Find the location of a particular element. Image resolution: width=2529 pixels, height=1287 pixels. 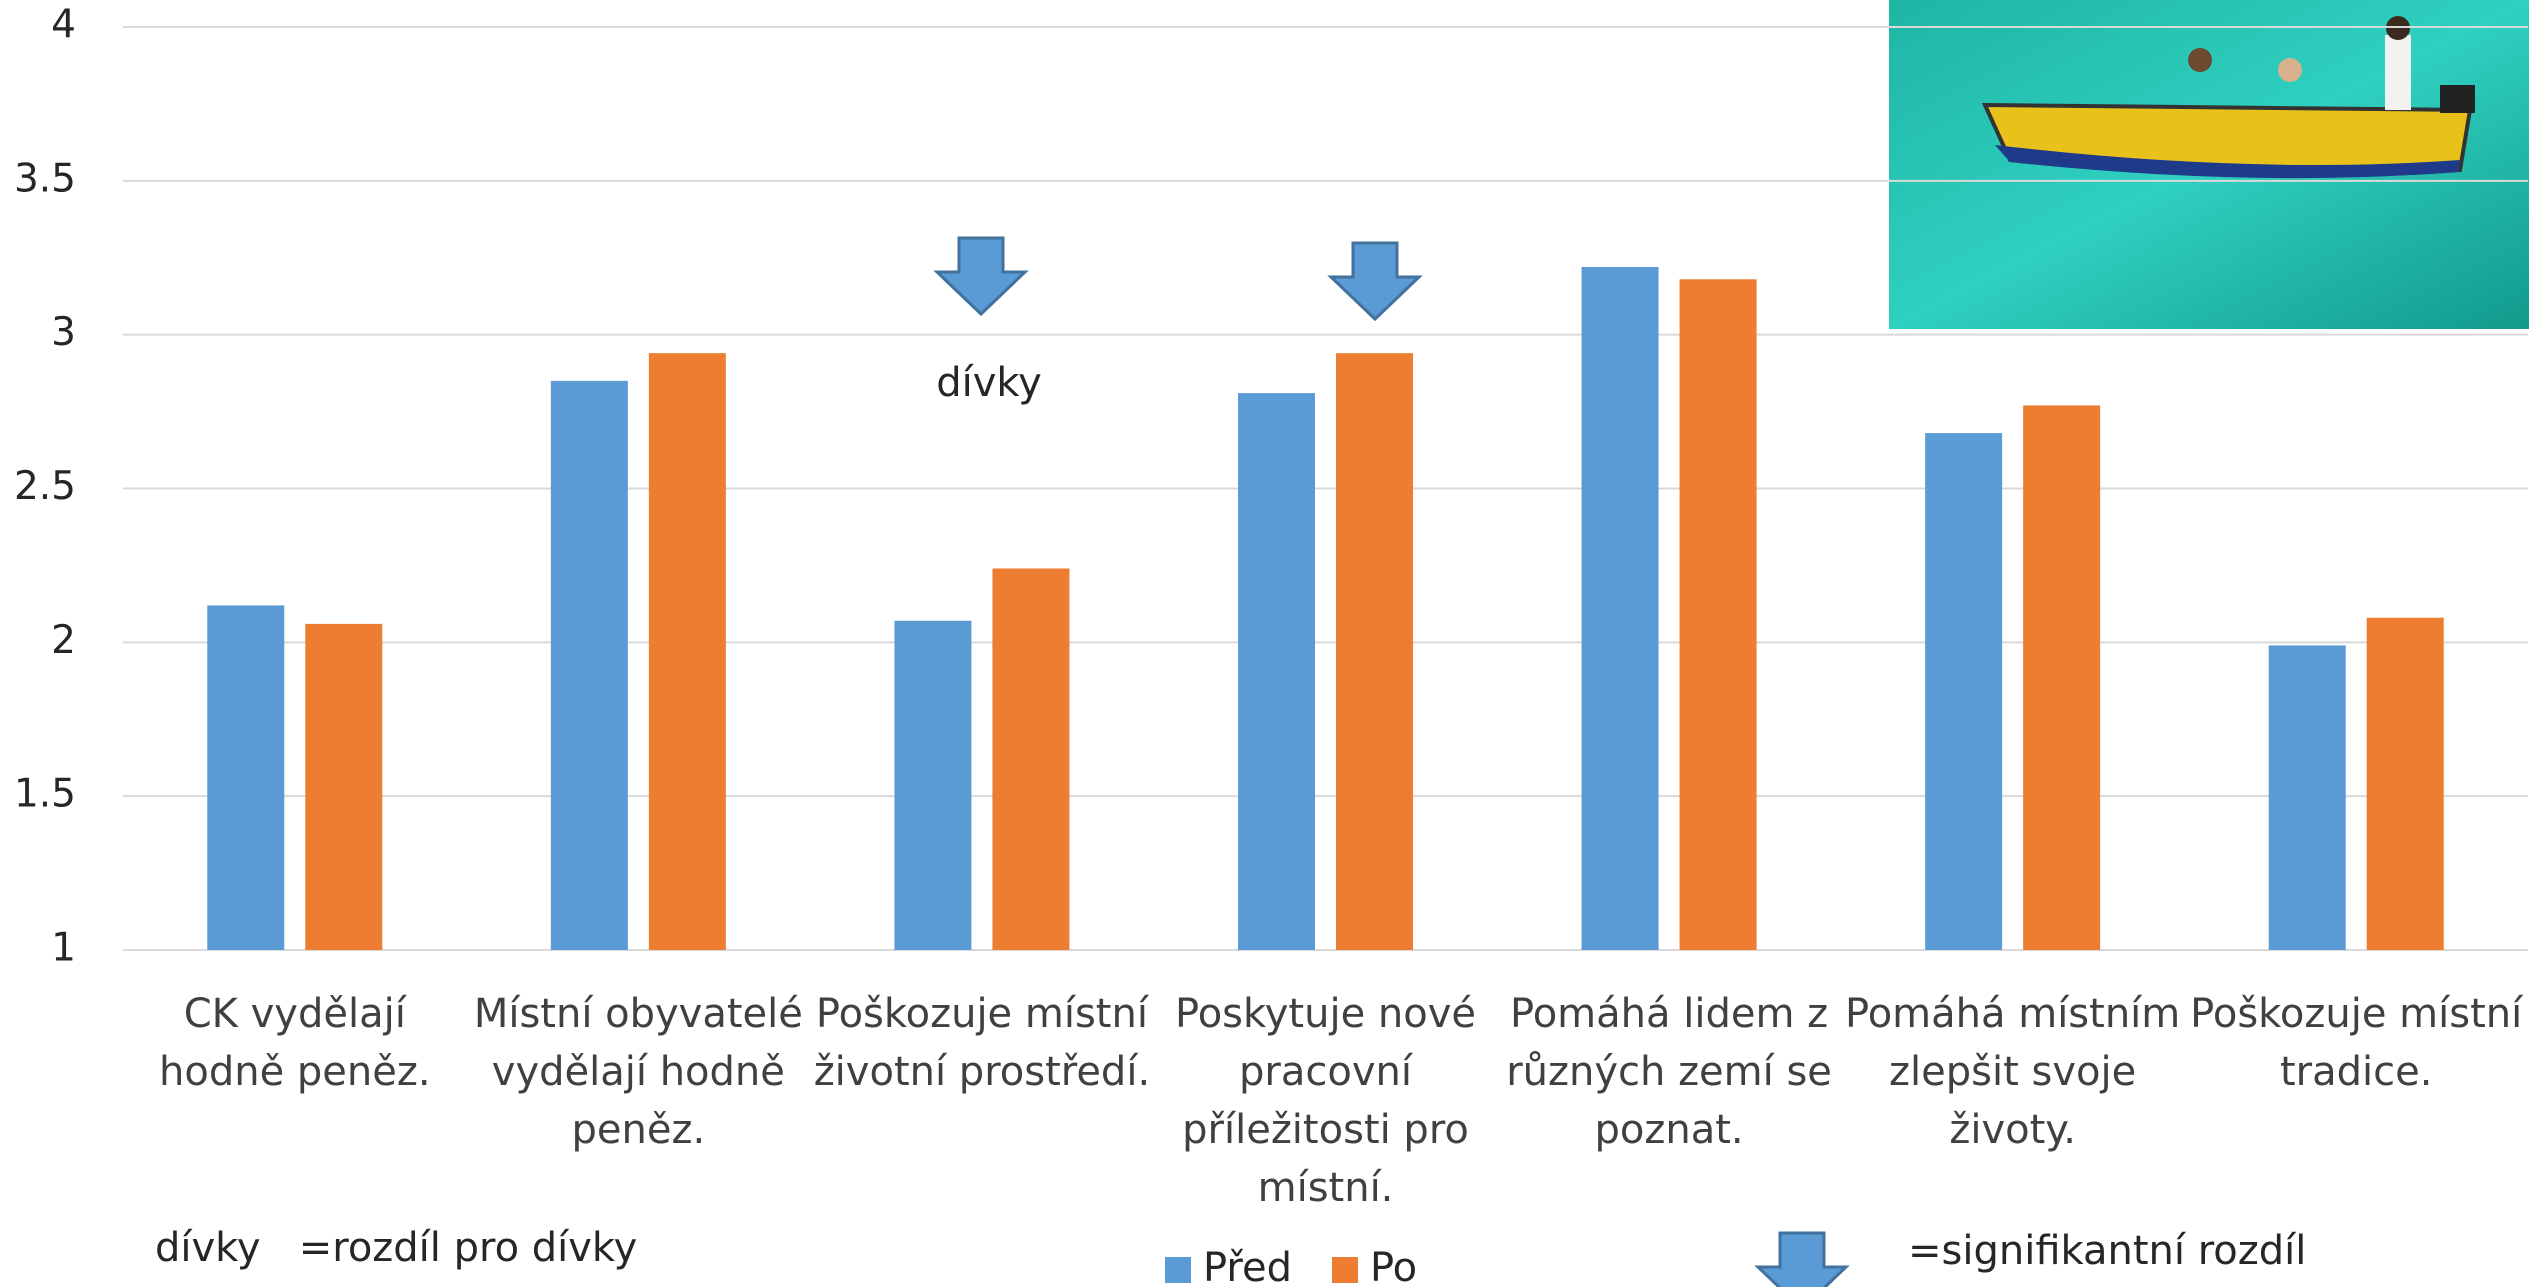

legend-label: Před is located at coordinates (1247, 1266).